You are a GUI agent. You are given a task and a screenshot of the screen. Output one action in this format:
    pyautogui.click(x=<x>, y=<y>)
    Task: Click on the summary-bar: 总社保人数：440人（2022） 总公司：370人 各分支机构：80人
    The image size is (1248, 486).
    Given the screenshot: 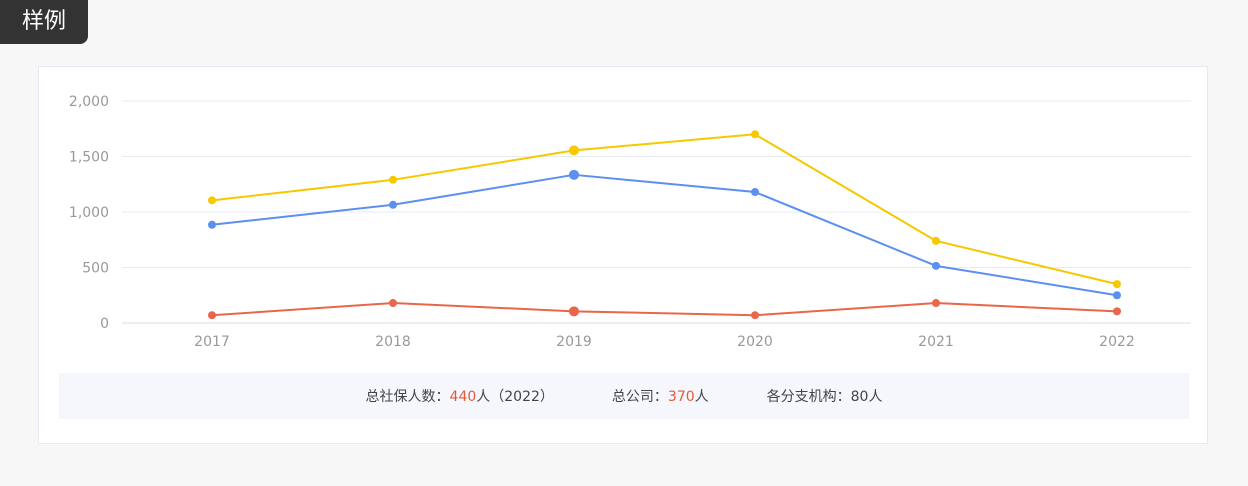 What is the action you would take?
    pyautogui.click(x=624, y=396)
    